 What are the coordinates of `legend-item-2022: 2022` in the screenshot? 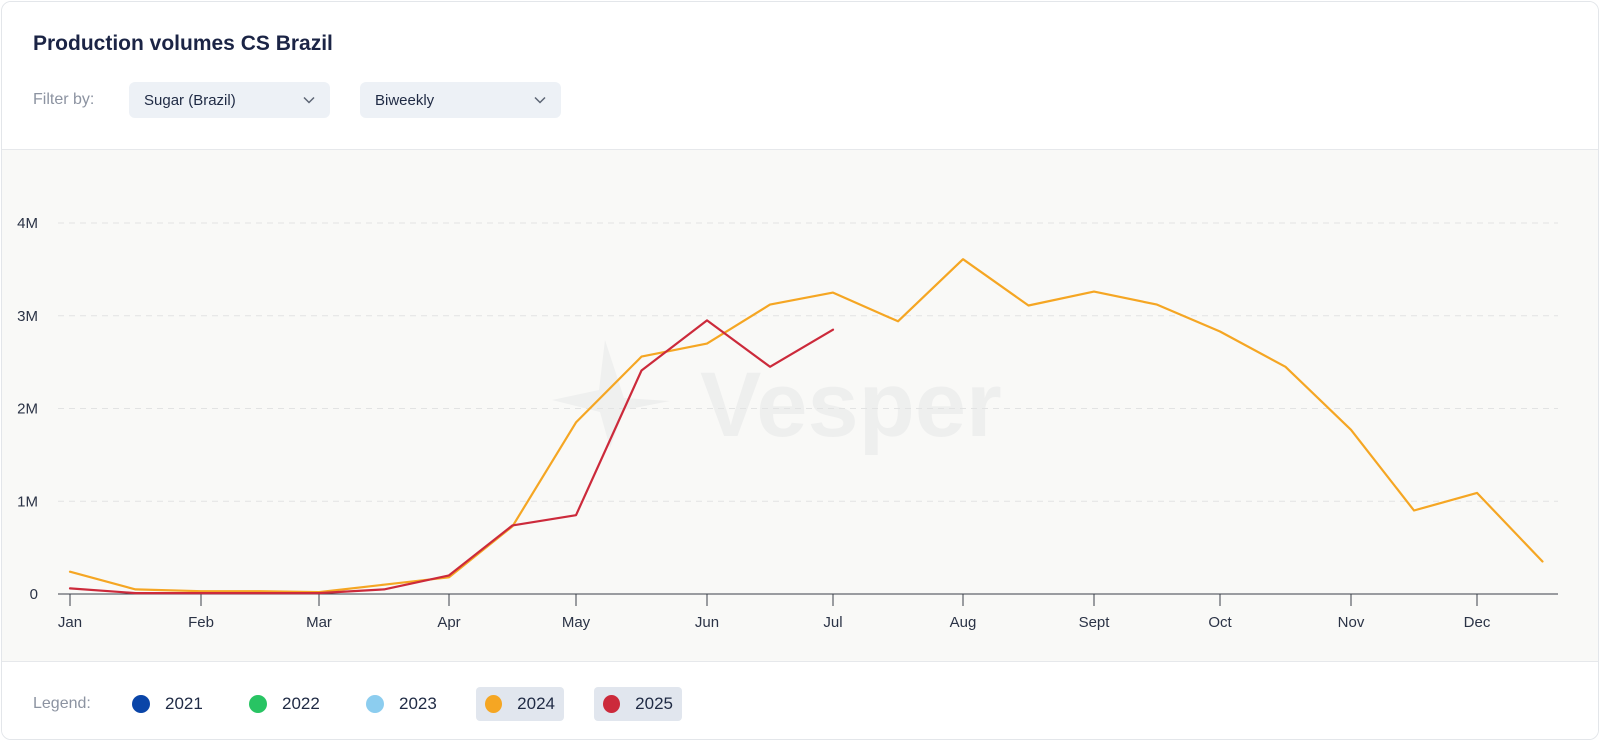 It's located at (284, 704).